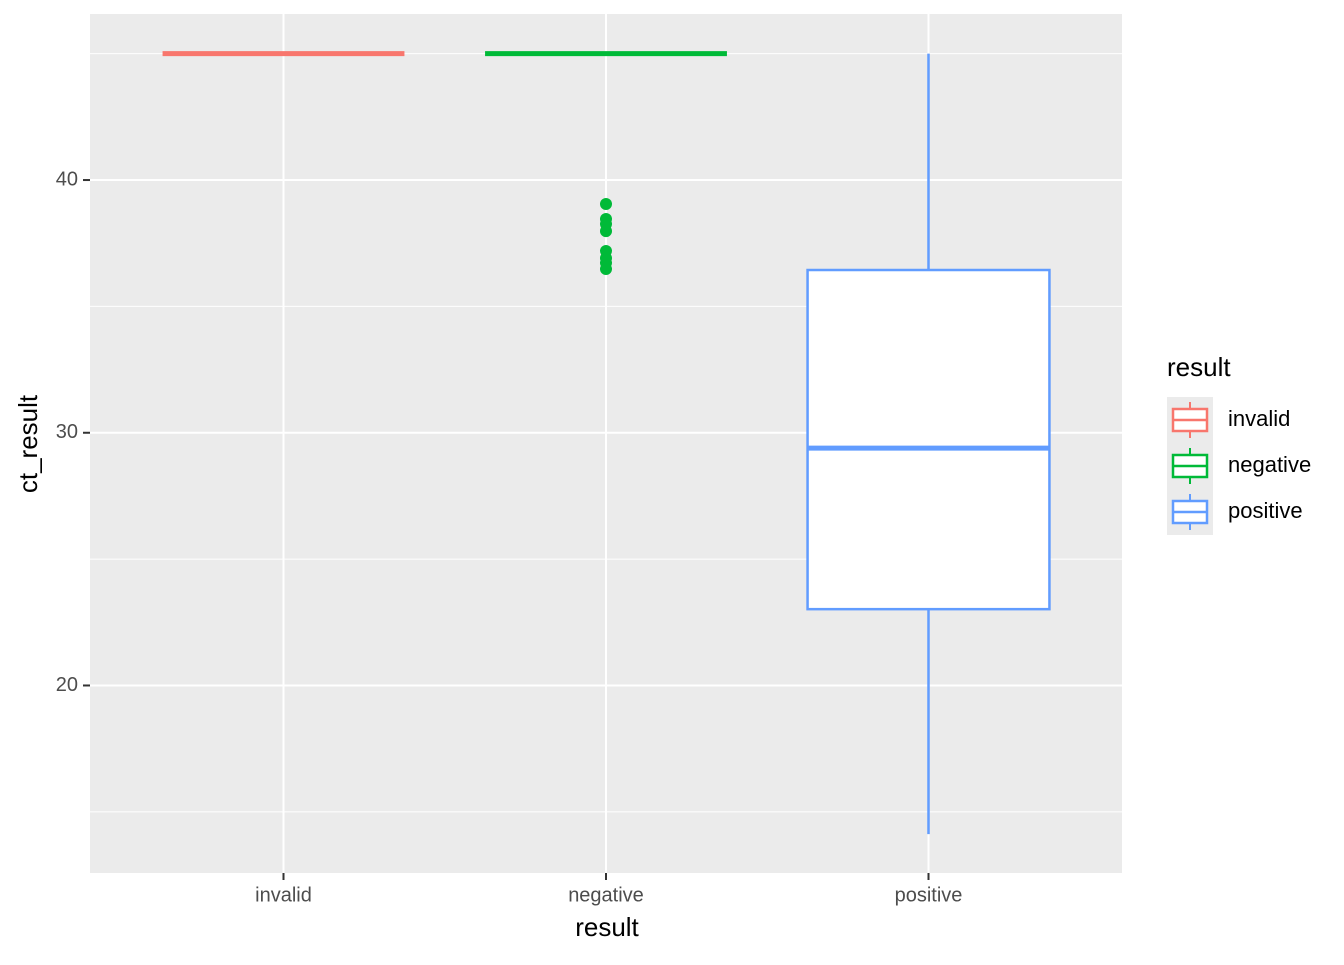 The width and height of the screenshot is (1344, 965). Describe the element at coordinates (1265, 510) in the screenshot. I see `legend-label: positive` at that location.